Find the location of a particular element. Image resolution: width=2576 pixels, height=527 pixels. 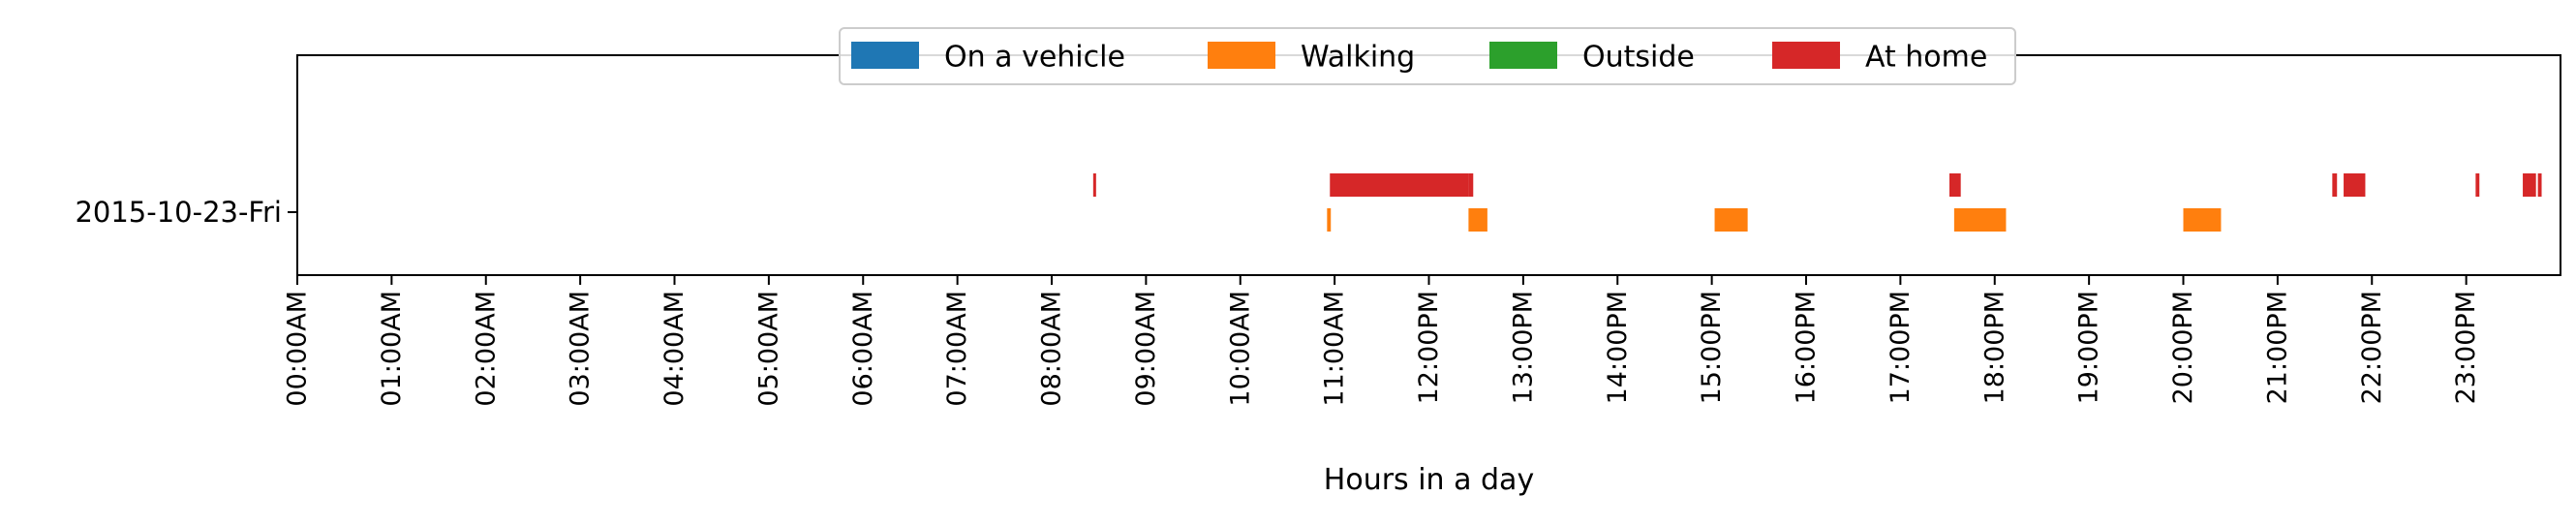

x-tick-label-1: 01:00AM is located at coordinates (392, 349).